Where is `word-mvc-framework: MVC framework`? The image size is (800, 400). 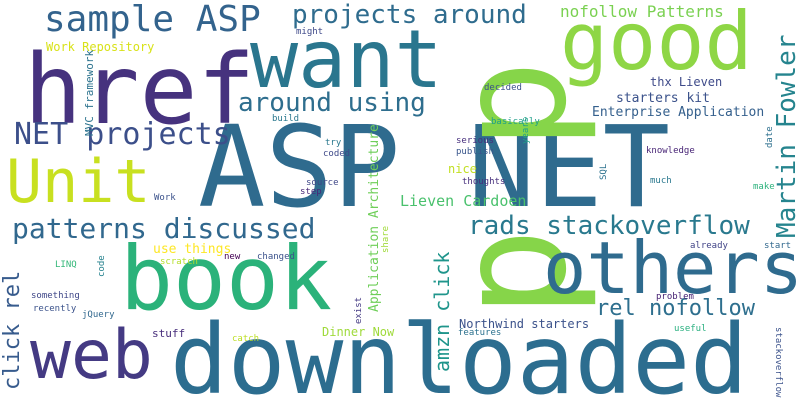
word-mvc-framework: MVC framework is located at coordinates (89, 92).